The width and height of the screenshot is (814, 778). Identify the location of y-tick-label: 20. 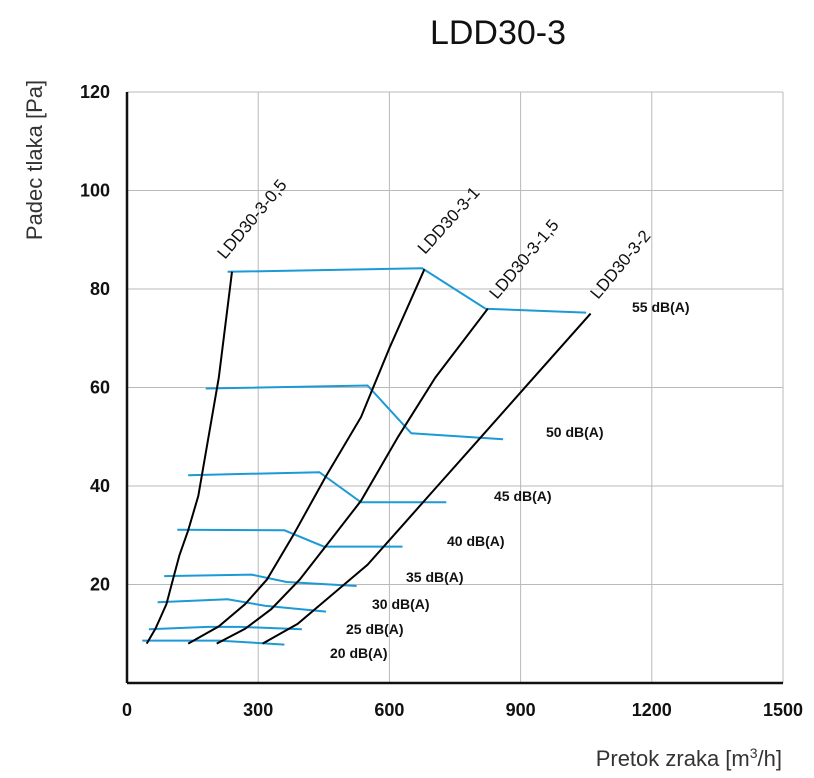
(100, 585).